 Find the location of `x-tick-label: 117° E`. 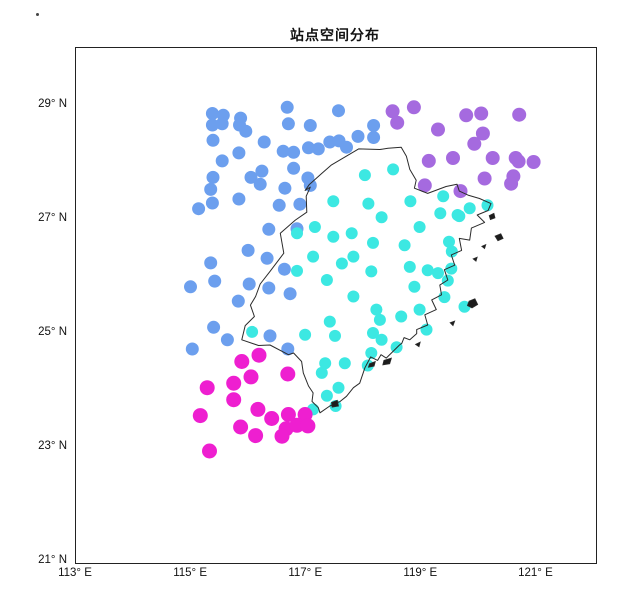

x-tick-label: 117° E is located at coordinates (305, 573).